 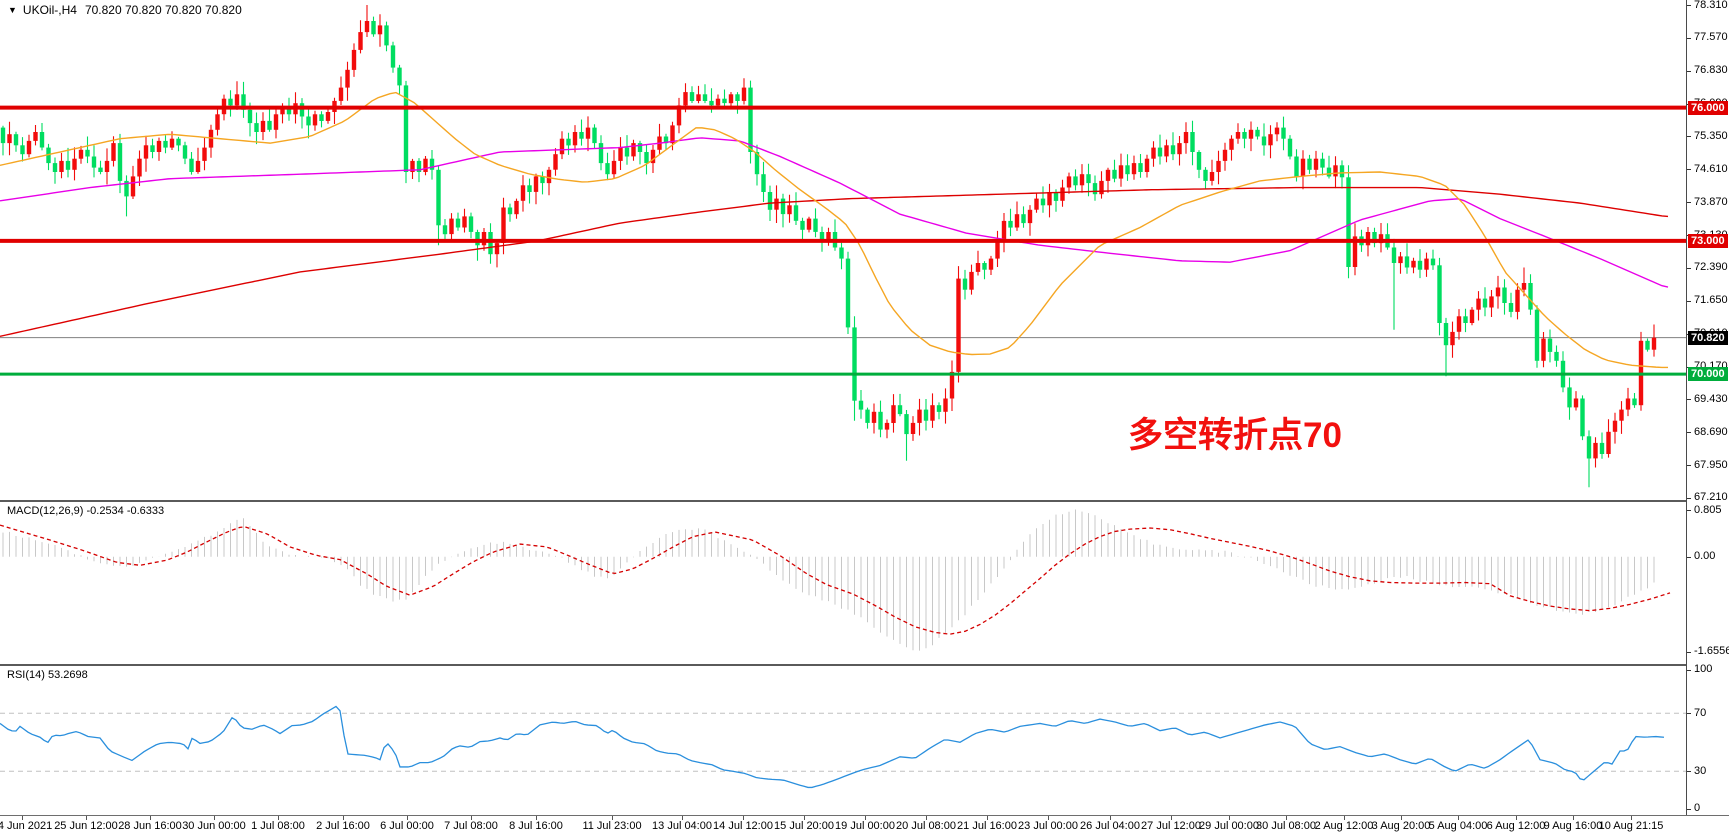 What do you see at coordinates (1711, 267) in the screenshot?
I see `scale-tick-label: 72.390` at bounding box center [1711, 267].